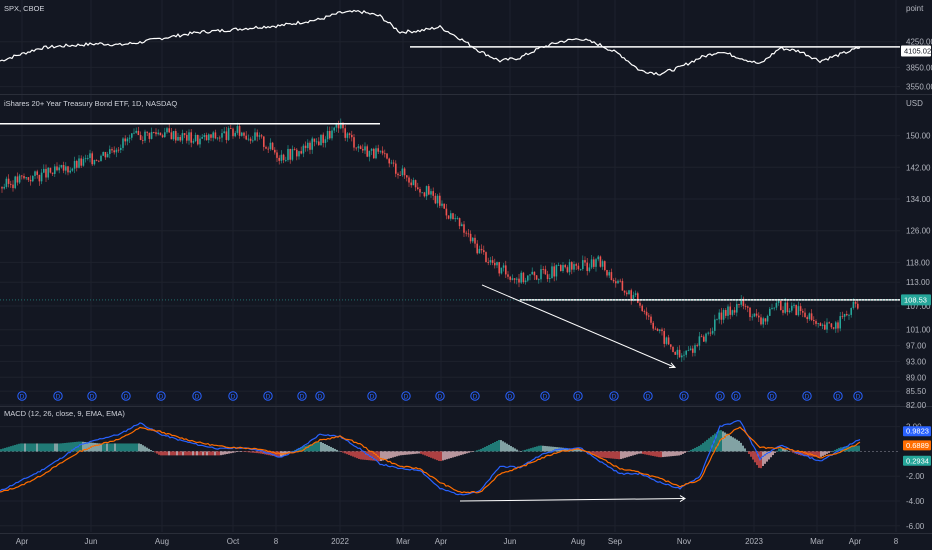 Image resolution: width=932 pixels, height=550 pixels. What do you see at coordinates (572, 500) in the screenshot?
I see `macd-divergence-arrow` at bounding box center [572, 500].